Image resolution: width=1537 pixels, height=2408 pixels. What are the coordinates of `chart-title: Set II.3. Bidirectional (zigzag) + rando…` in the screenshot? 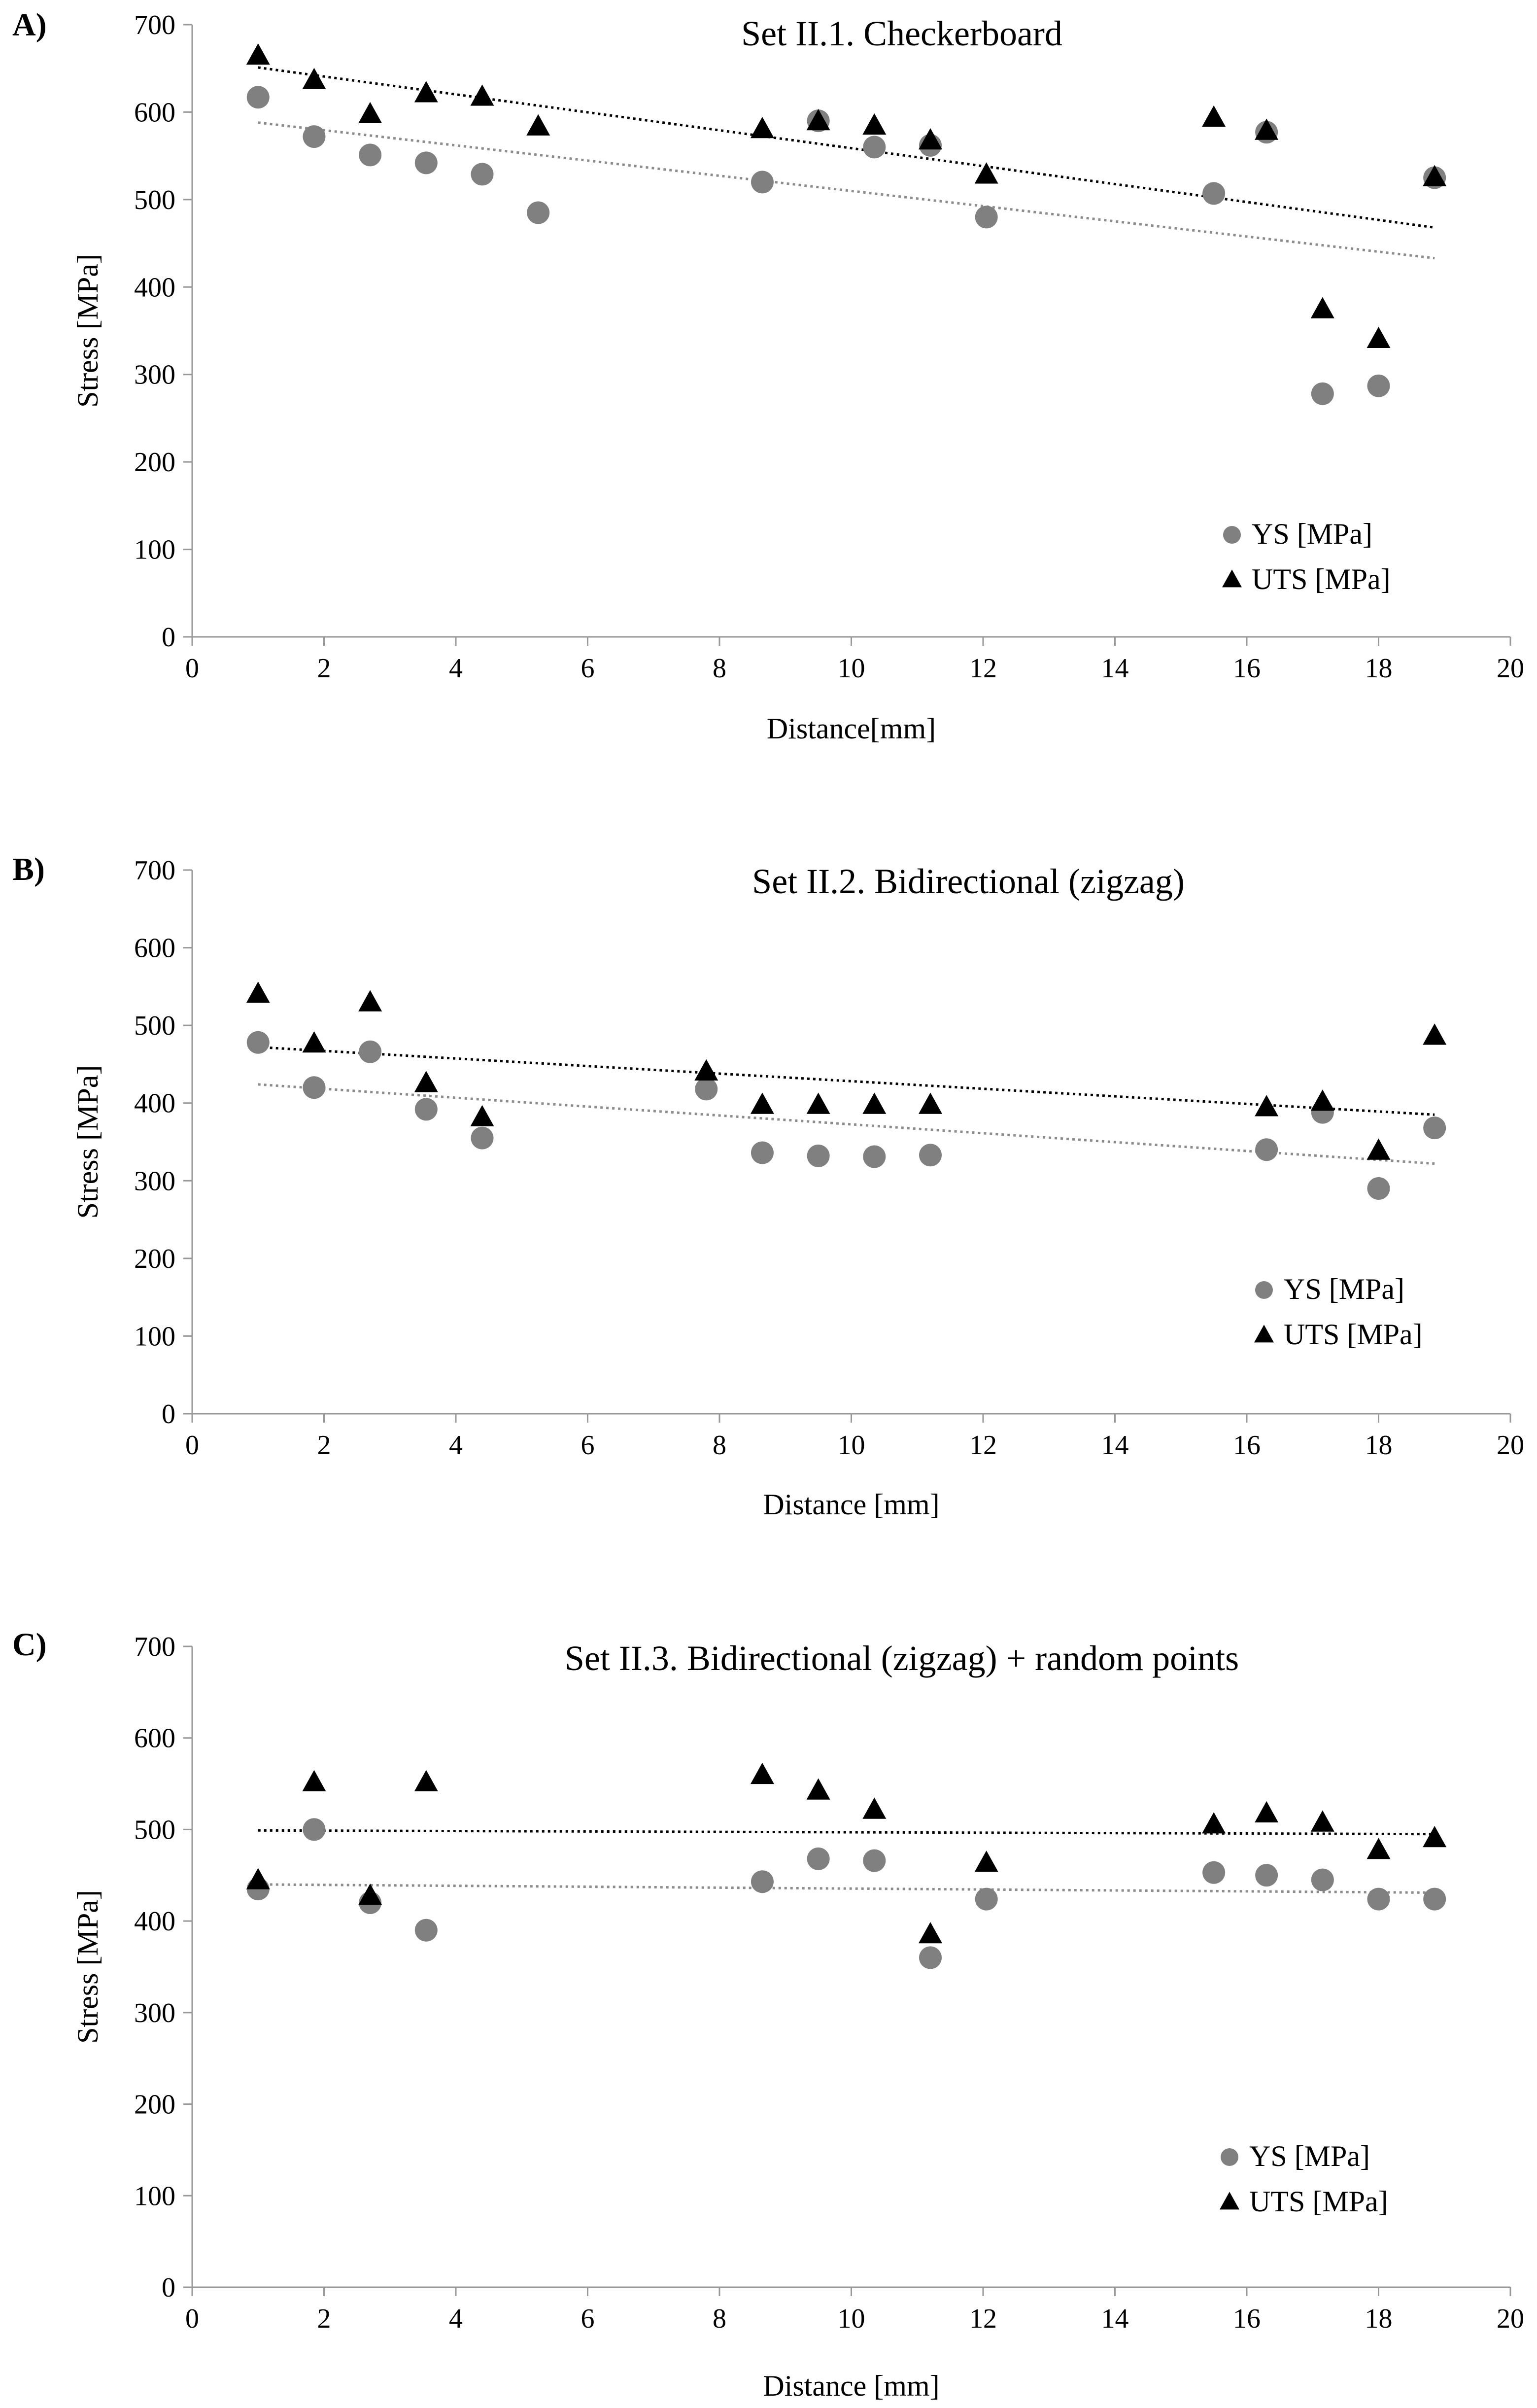 It's located at (902, 1659).